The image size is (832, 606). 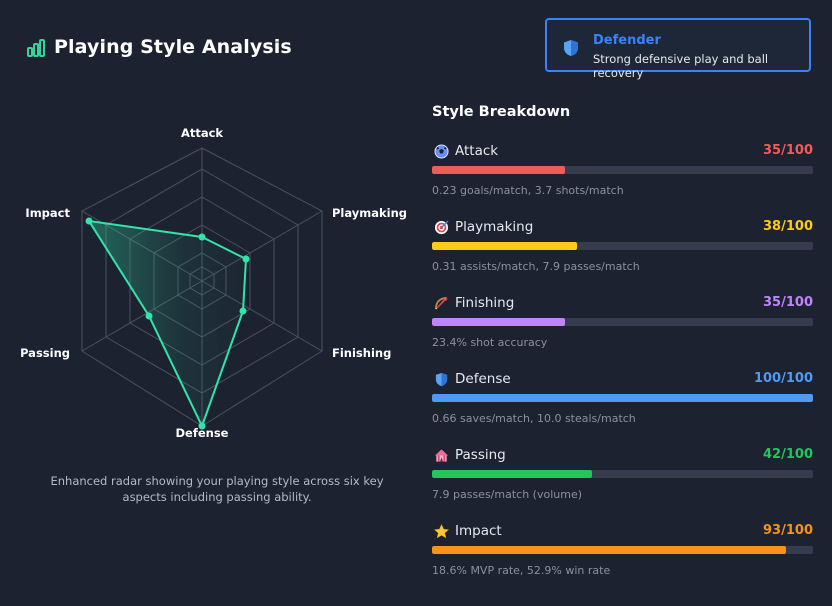 I want to click on radar-label-finishing: Finishing, so click(x=361, y=353).